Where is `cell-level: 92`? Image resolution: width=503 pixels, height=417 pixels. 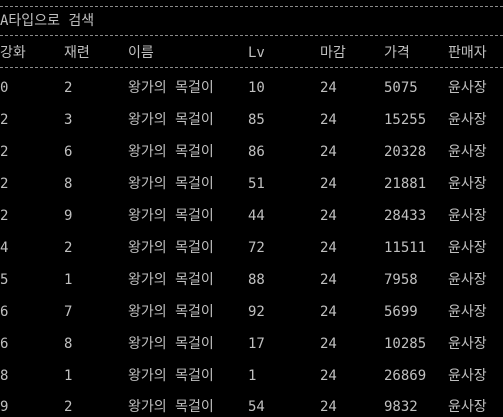
cell-level: 92 is located at coordinates (256, 312).